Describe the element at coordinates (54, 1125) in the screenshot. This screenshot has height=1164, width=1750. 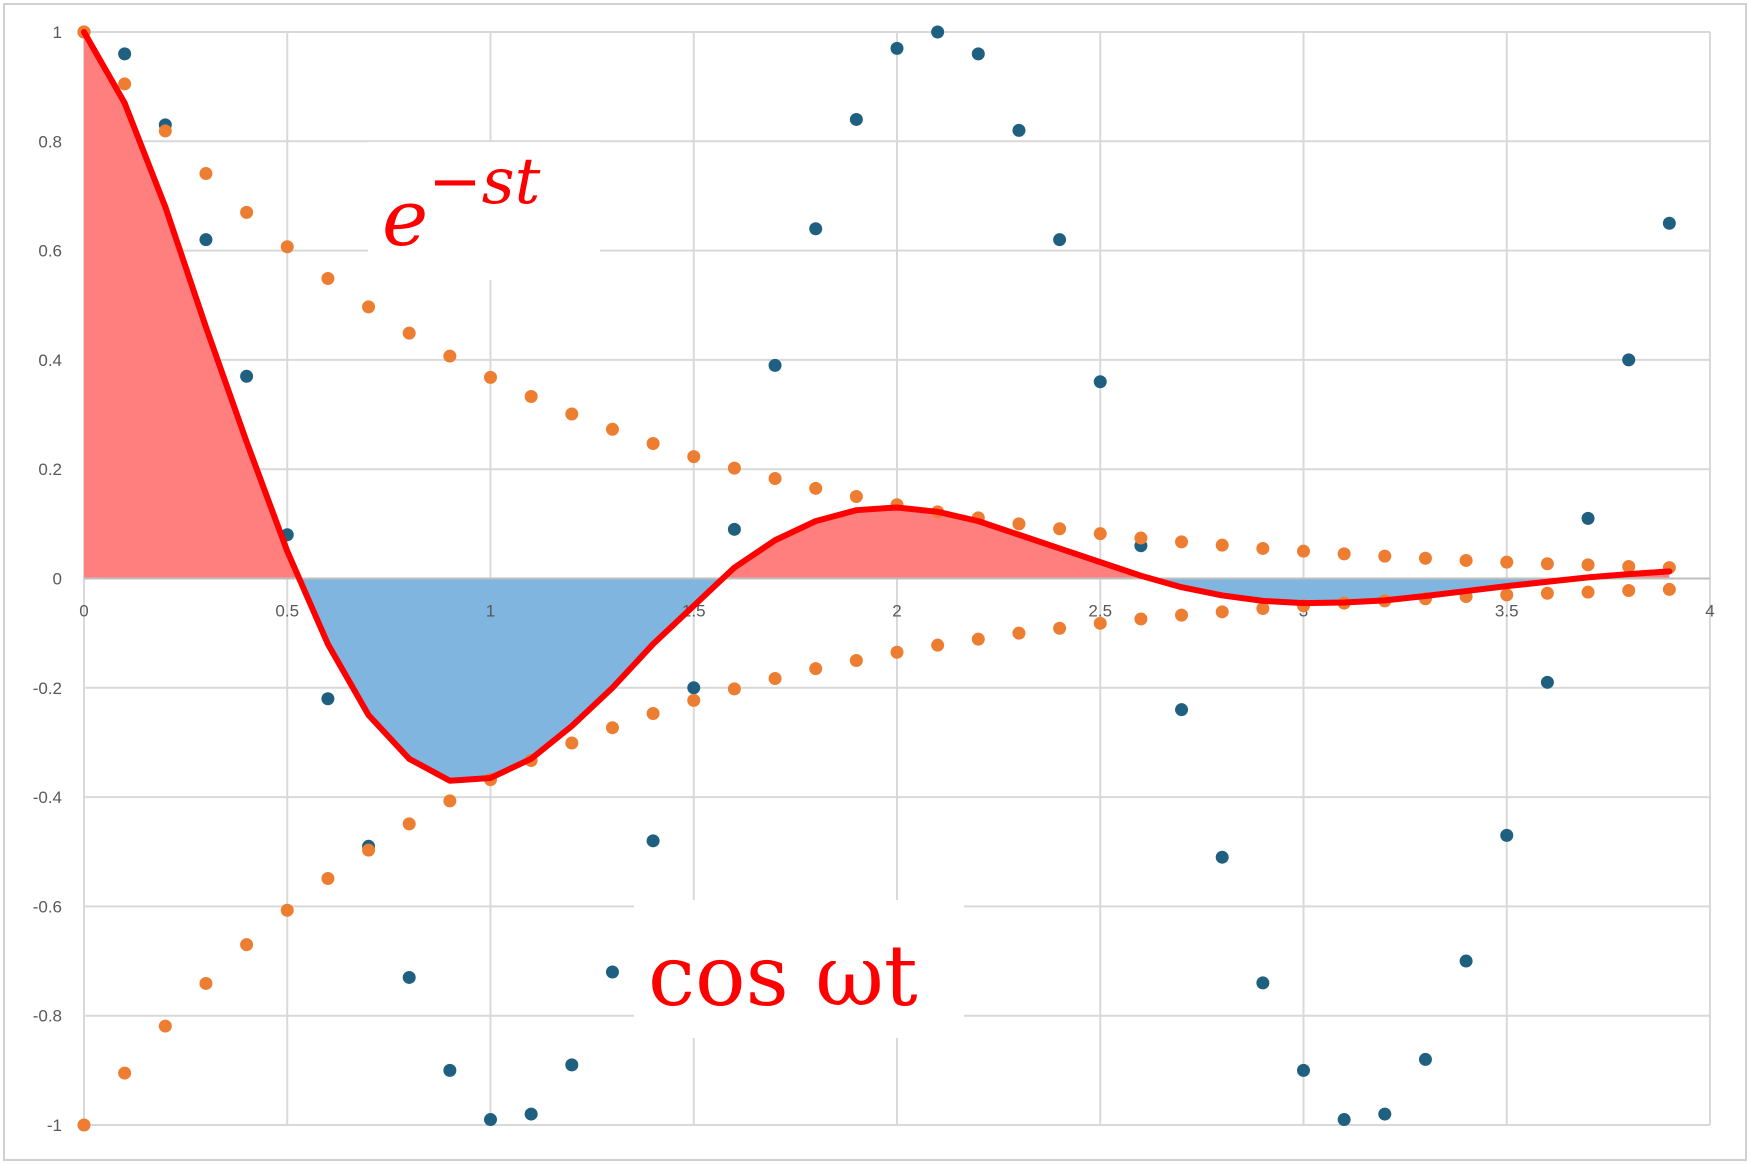
I see `y-tick-label: -1` at that location.